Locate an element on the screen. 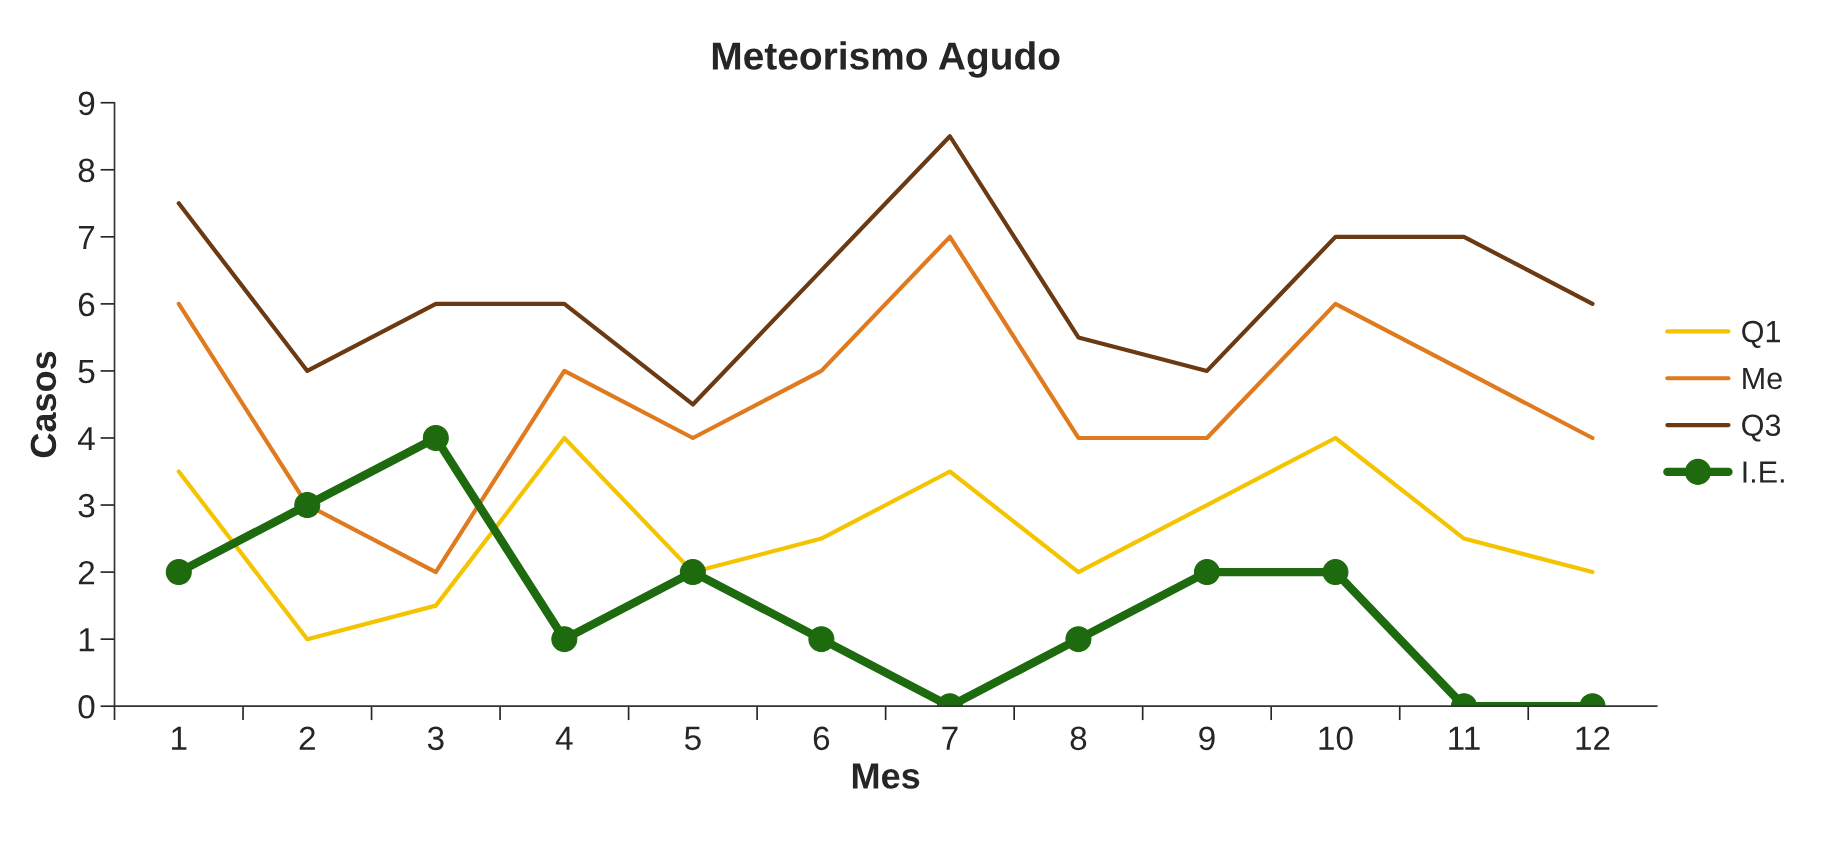 The height and width of the screenshot is (856, 1847). x-tick-label: 4 is located at coordinates (564, 738).